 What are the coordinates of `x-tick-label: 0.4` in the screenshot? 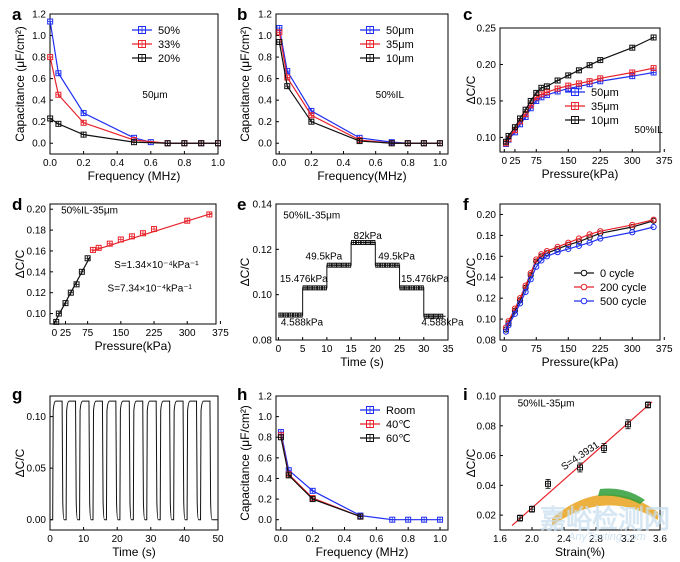 It's located at (117, 163).